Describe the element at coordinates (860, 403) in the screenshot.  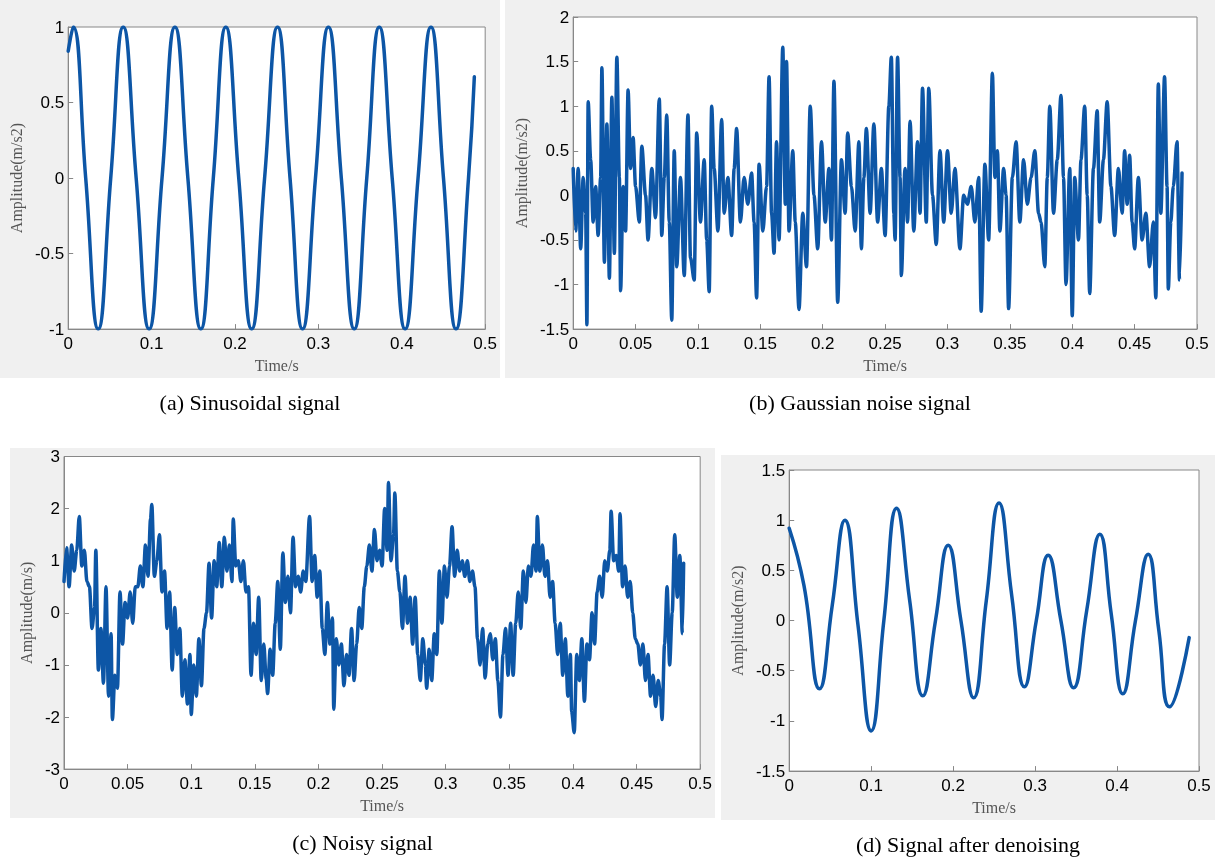
I see `text: (b) Gaussian noise signal` at that location.